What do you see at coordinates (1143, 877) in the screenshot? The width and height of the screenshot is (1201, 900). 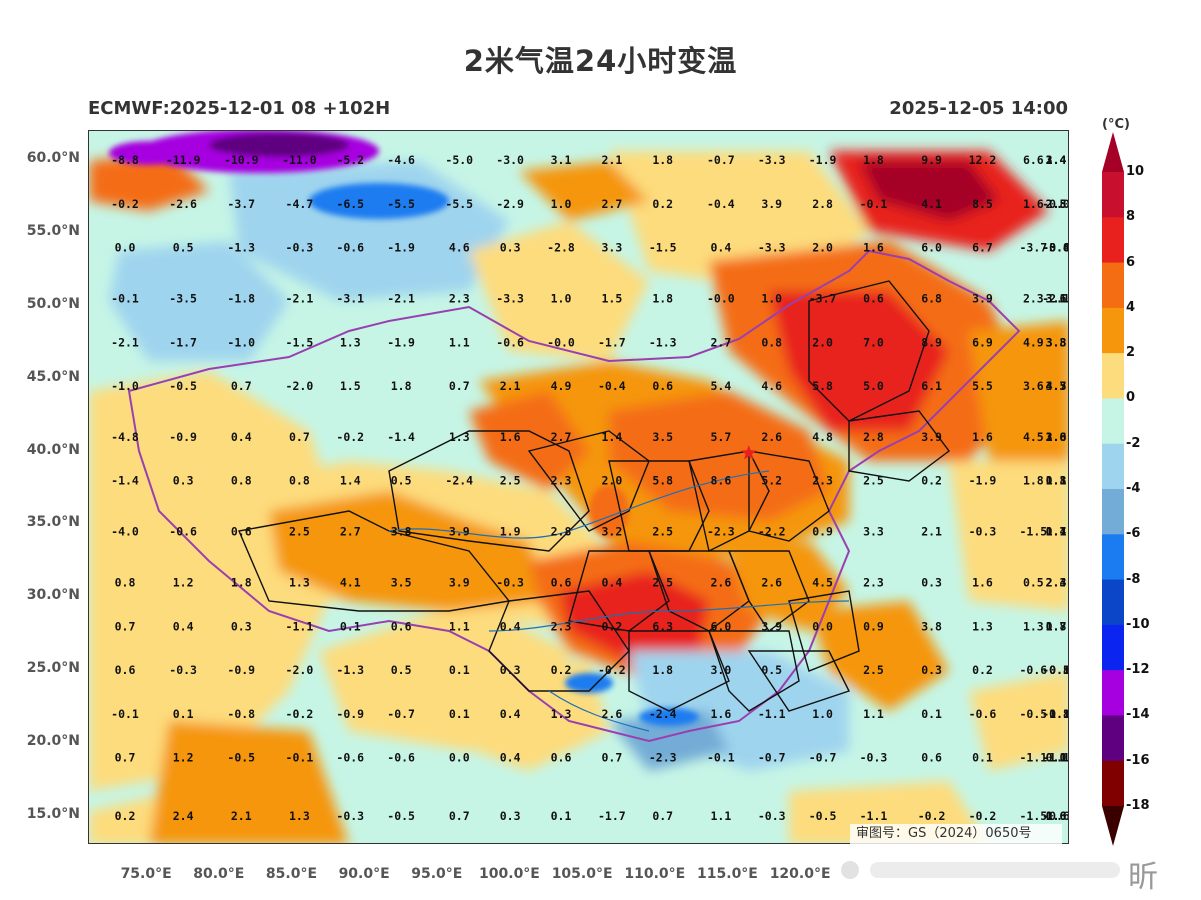 I see `watermark-text: 昕` at bounding box center [1143, 877].